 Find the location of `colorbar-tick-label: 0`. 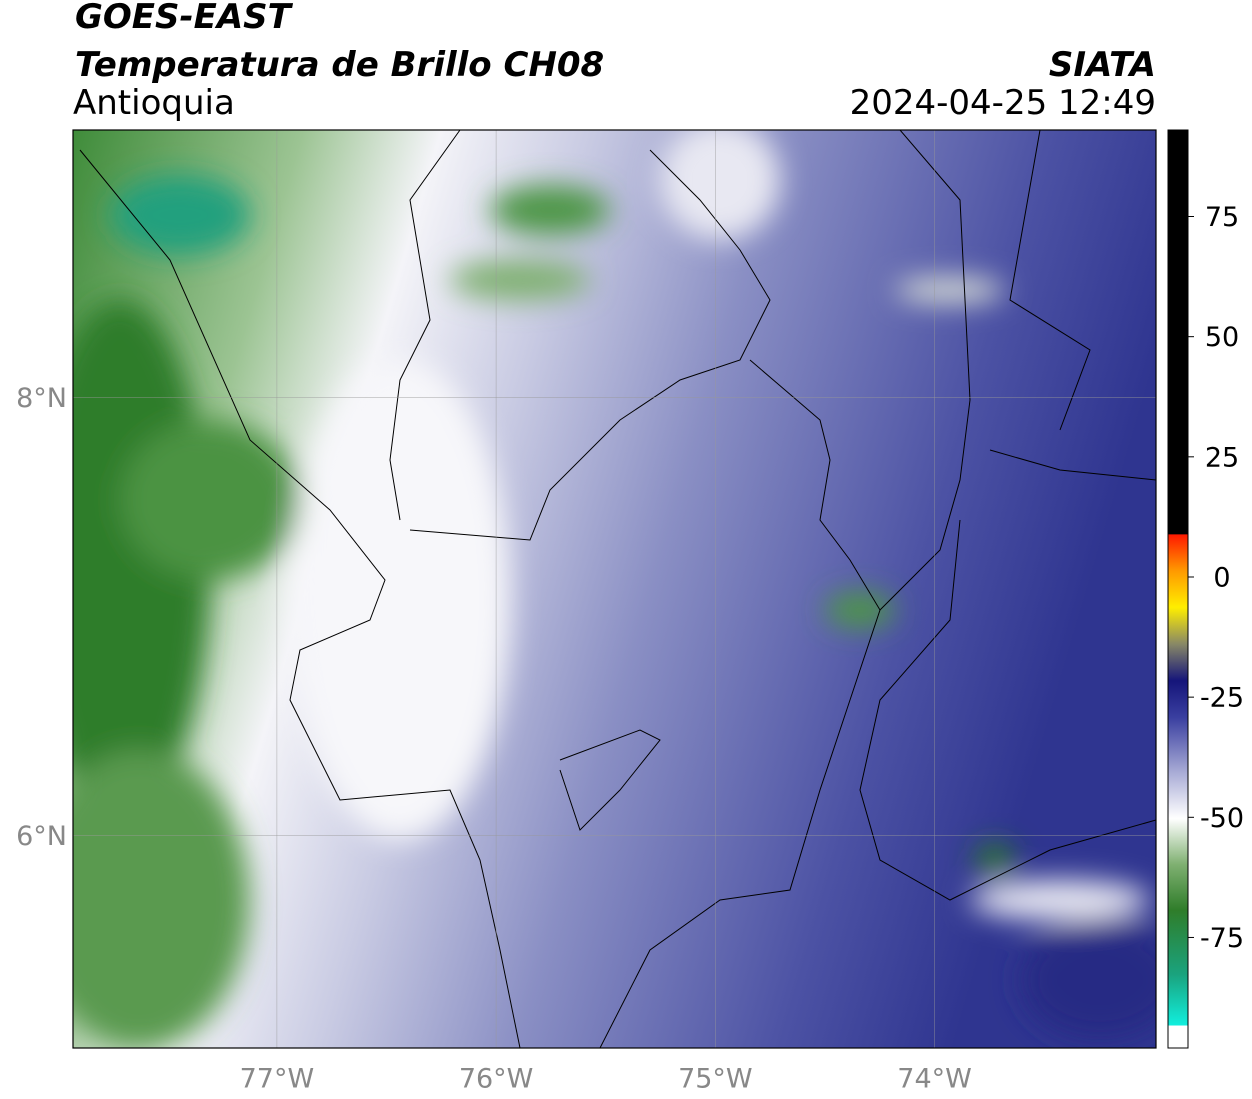

colorbar-tick-label: 0 is located at coordinates (1221, 577).